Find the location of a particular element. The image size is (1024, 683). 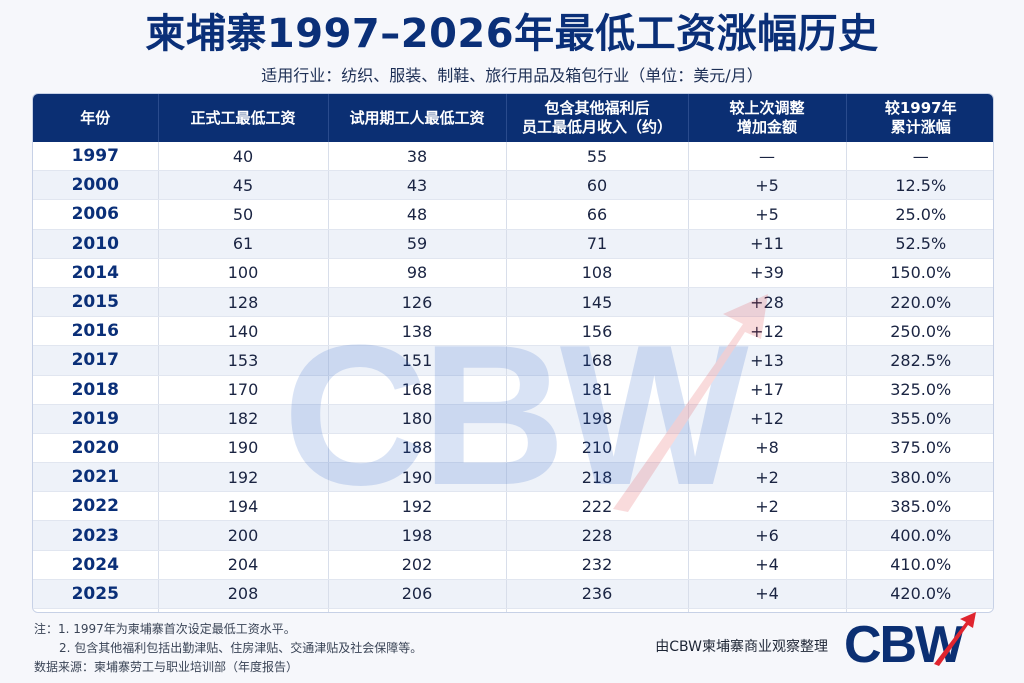

table-cell: +12 is located at coordinates (767, 331).